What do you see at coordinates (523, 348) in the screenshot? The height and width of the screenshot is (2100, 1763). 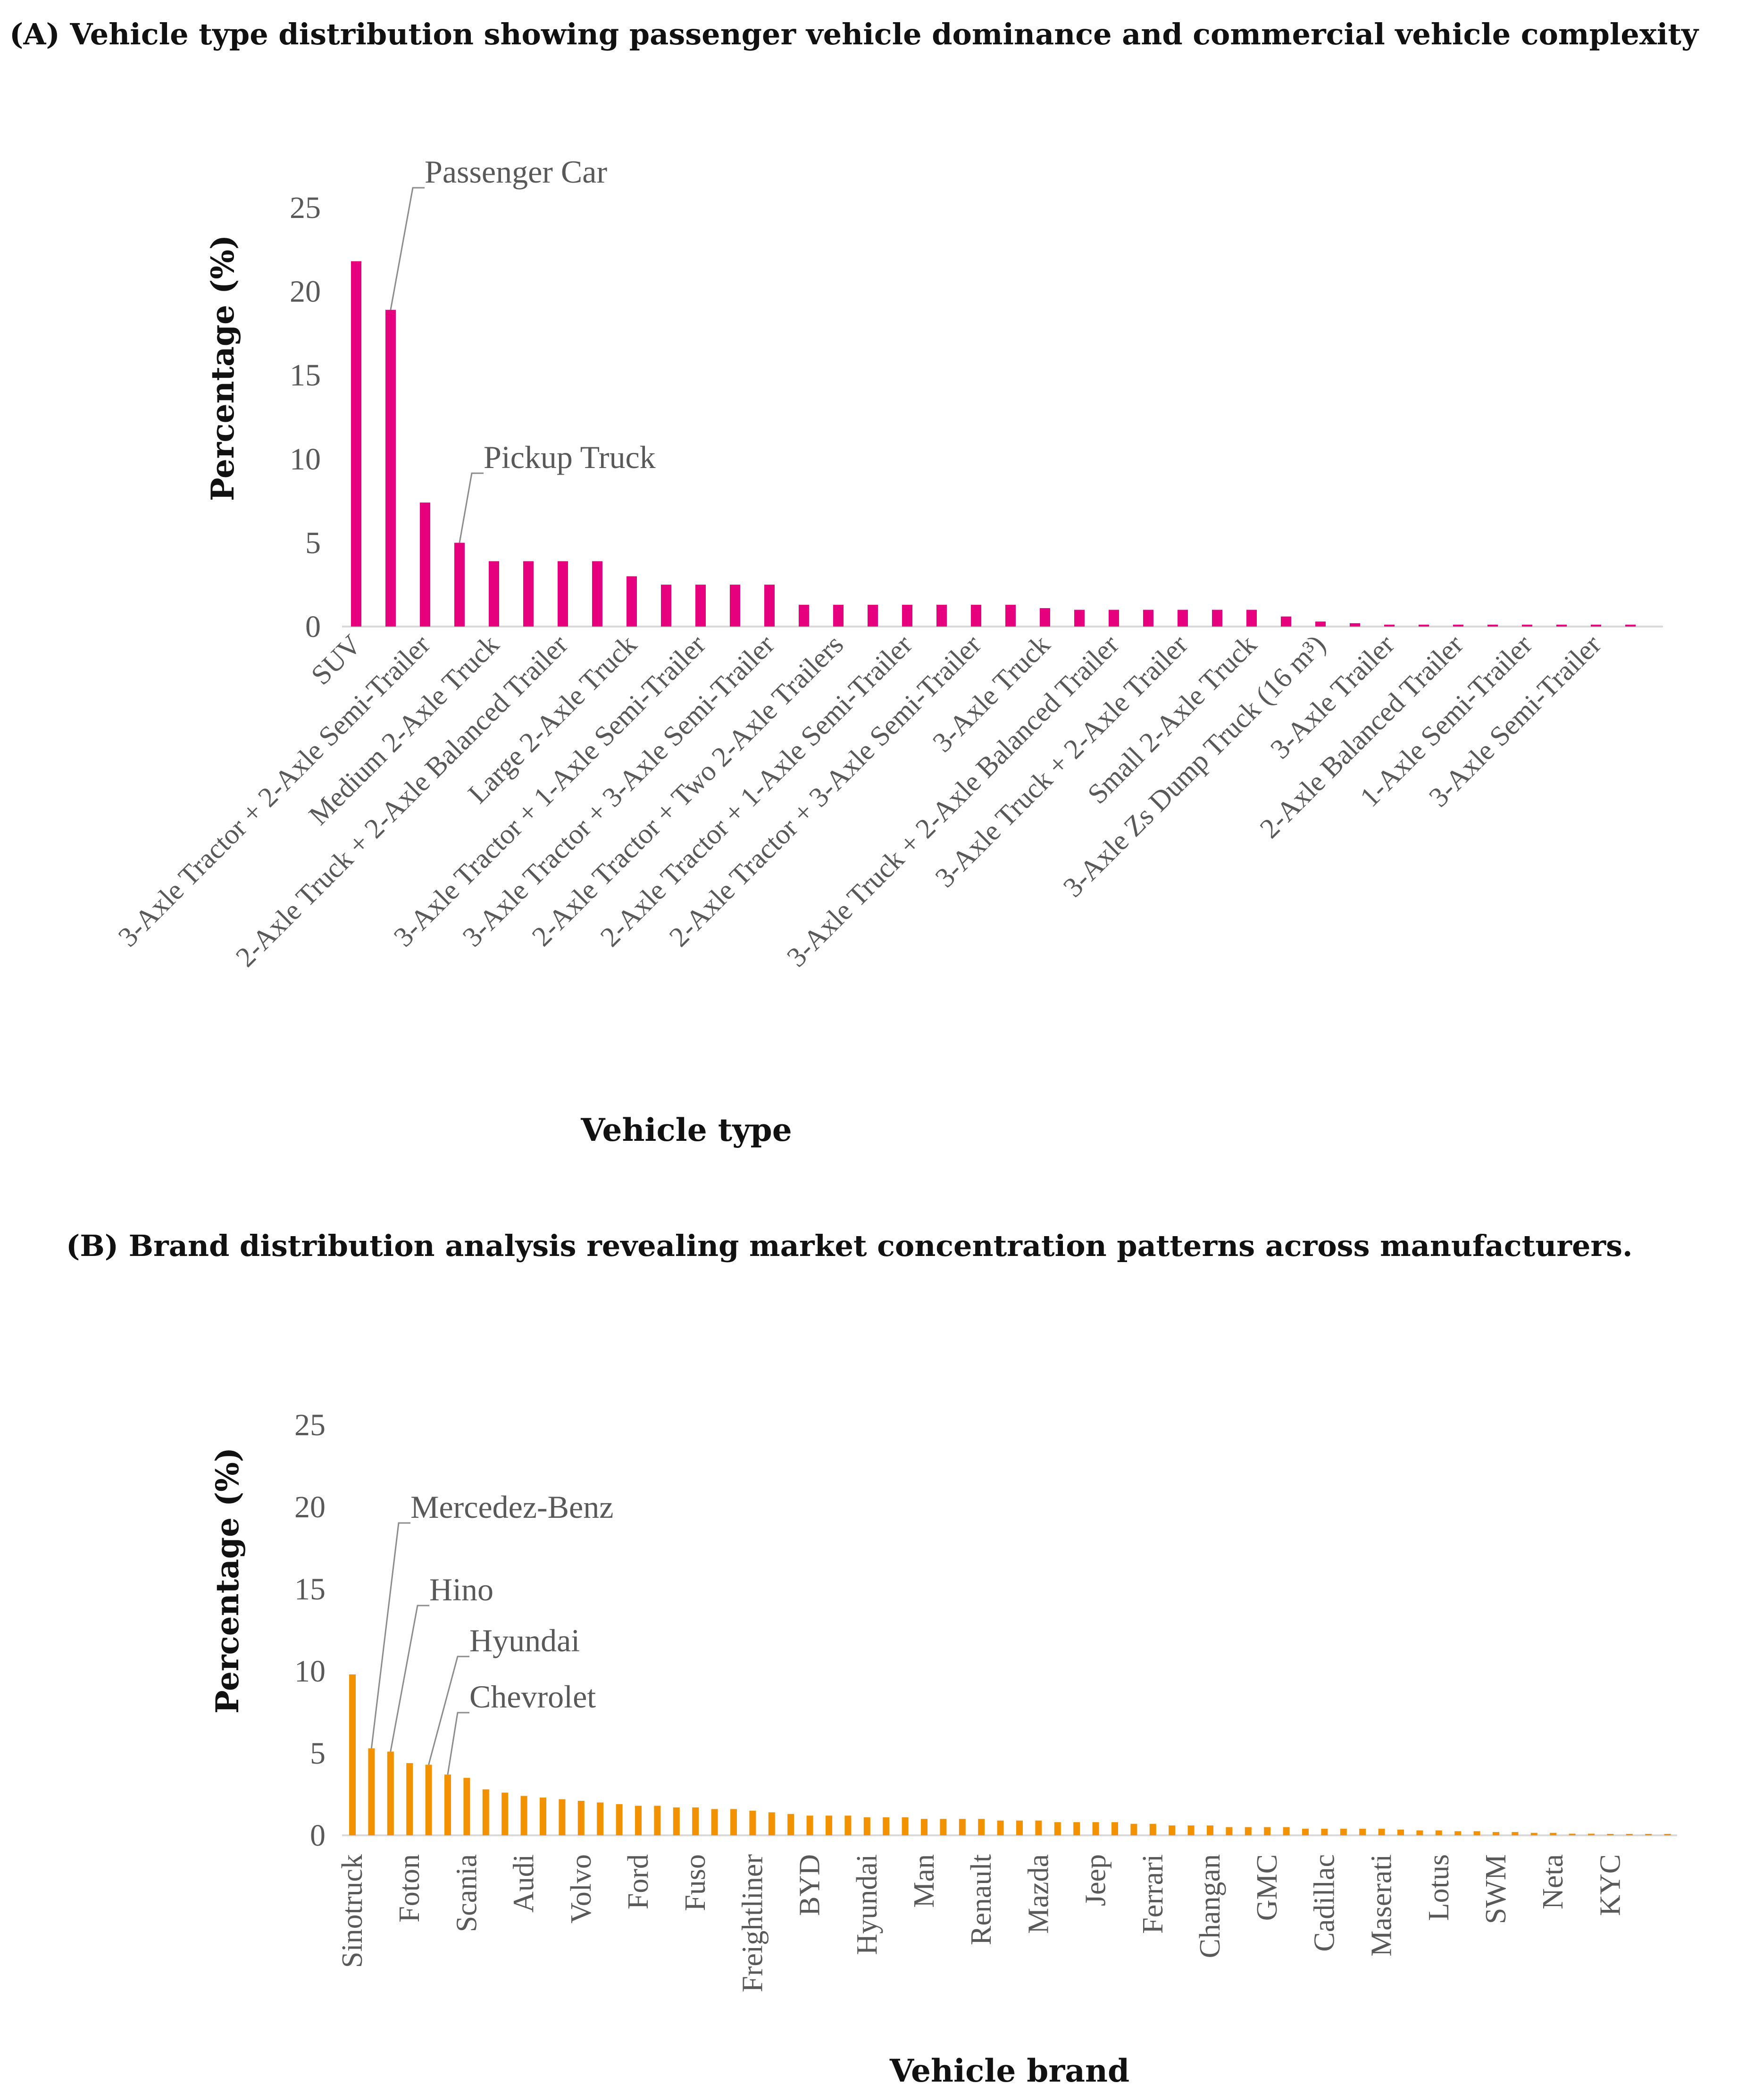 I see `panel-a-callouts: Passenger Car Pickup Truck` at bounding box center [523, 348].